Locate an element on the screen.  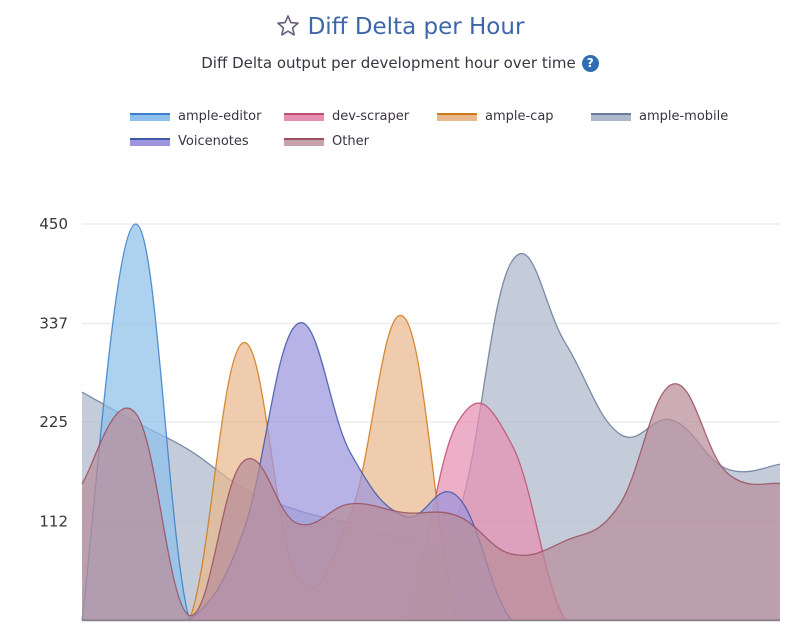
legend-item-other: Other is located at coordinates (326, 141).